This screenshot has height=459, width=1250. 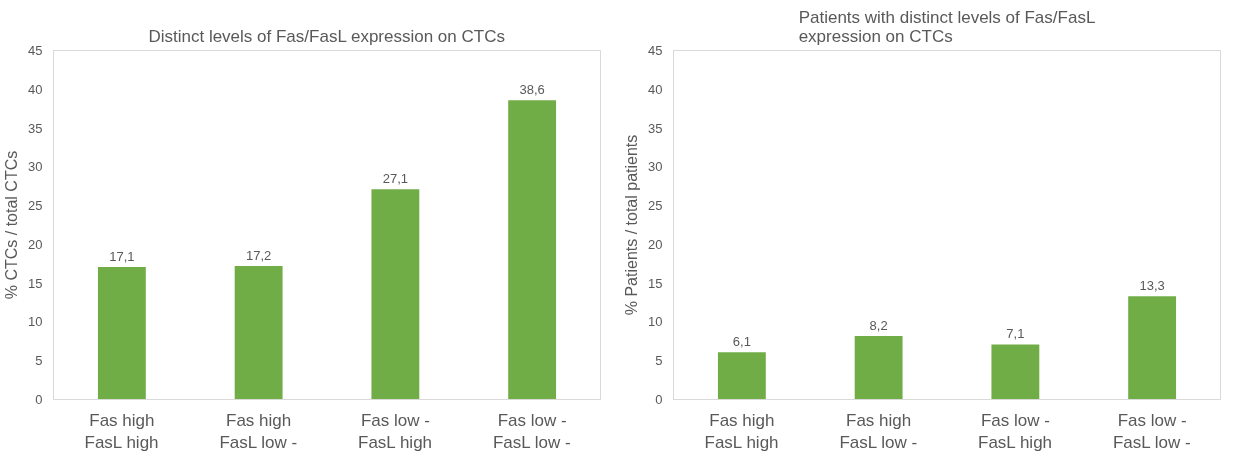 I want to click on data-label: 8,2, so click(x=878, y=325).